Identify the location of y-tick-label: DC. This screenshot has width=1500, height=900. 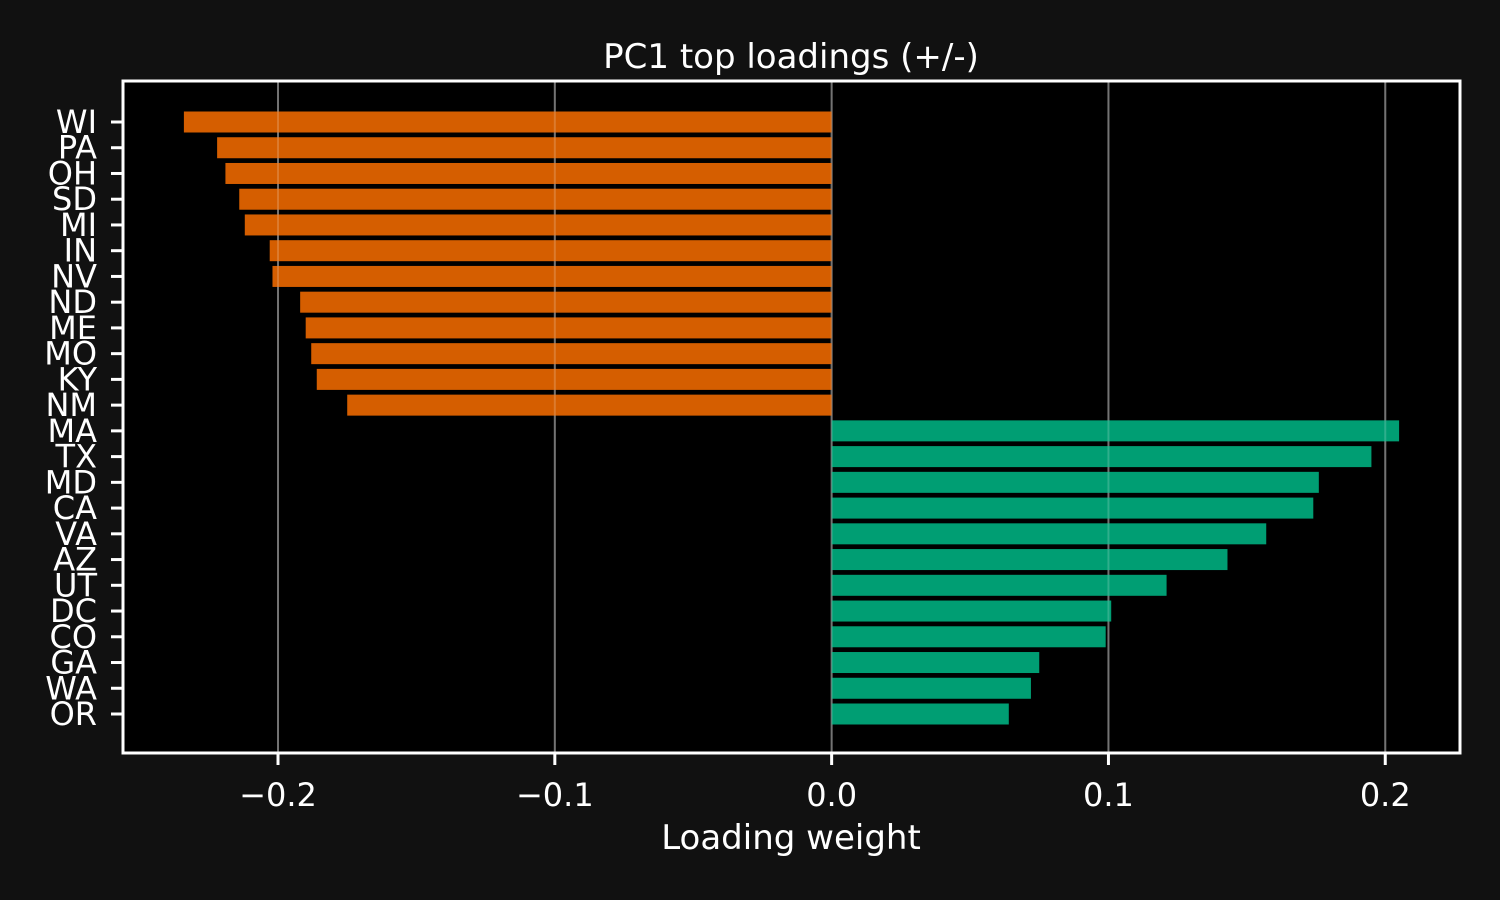
(73, 611).